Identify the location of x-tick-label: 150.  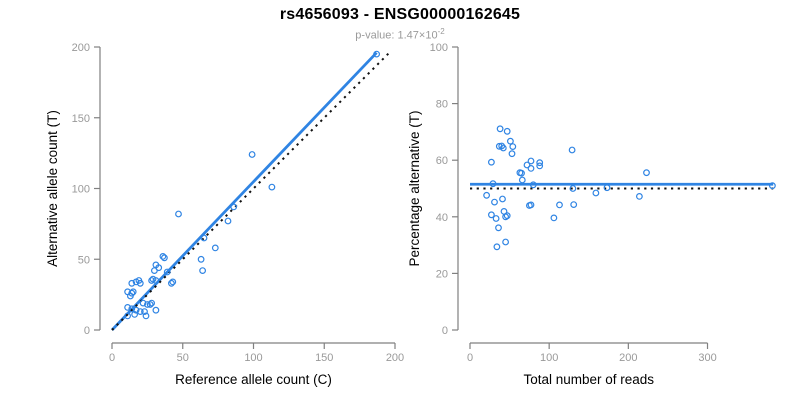
(324, 358).